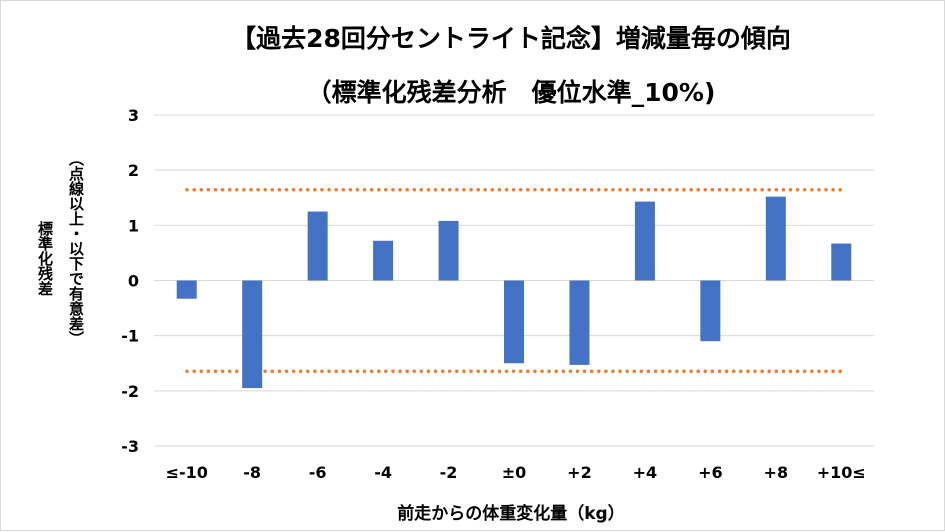 This screenshot has width=945, height=532. Describe the element at coordinates (133, 170) in the screenshot. I see `y-tick-label: 2` at that location.